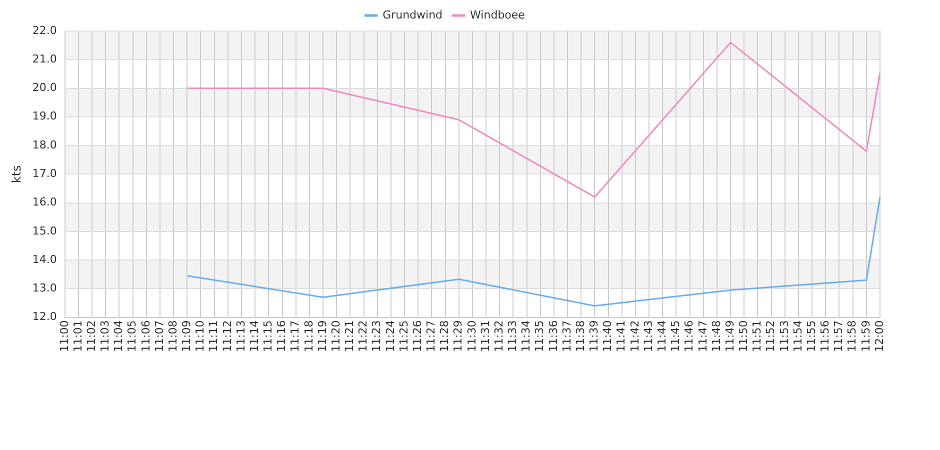  I want to click on x-tick-label: 11:06, so click(145, 336).